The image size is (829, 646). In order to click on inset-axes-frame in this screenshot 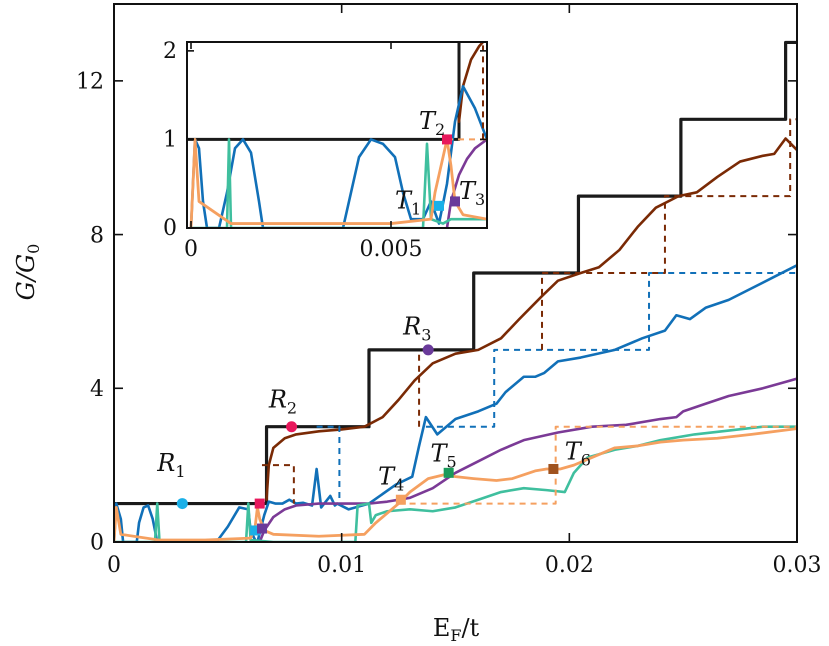, I will do `click(337, 135)`.